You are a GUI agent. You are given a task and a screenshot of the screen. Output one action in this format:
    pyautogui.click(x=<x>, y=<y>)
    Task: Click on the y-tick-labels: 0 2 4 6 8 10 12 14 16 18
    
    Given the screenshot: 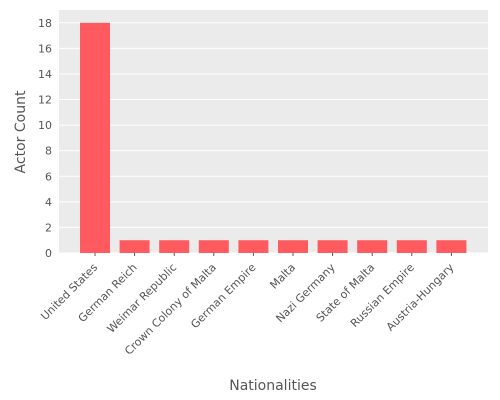 What is the action you would take?
    pyautogui.click(x=45, y=138)
    